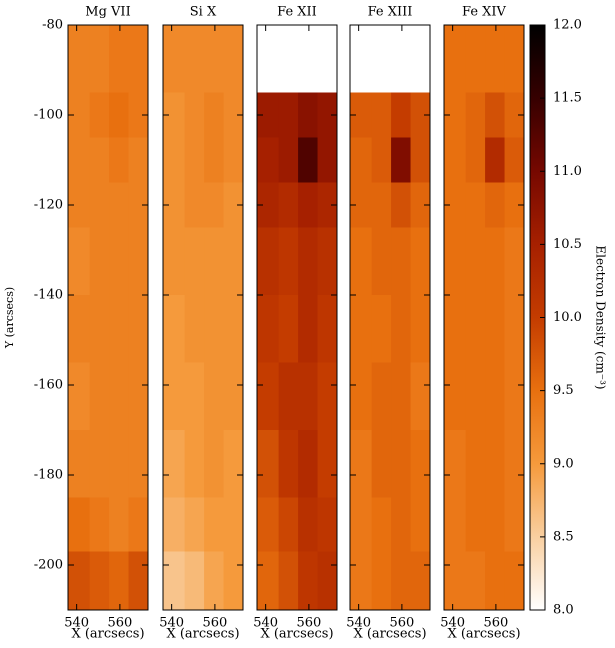 This screenshot has width=615, height=648. I want to click on colorbar-tick-label: 8.5, so click(563, 536).